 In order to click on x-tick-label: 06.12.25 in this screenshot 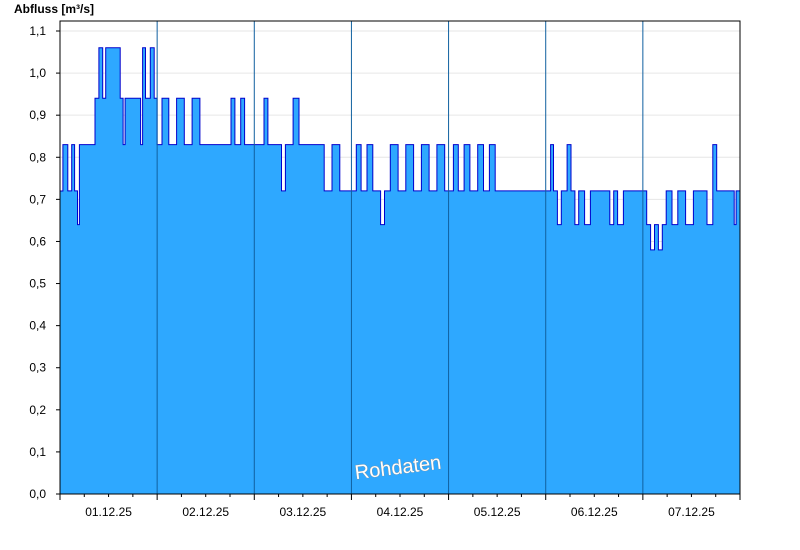, I will do `click(594, 512)`.